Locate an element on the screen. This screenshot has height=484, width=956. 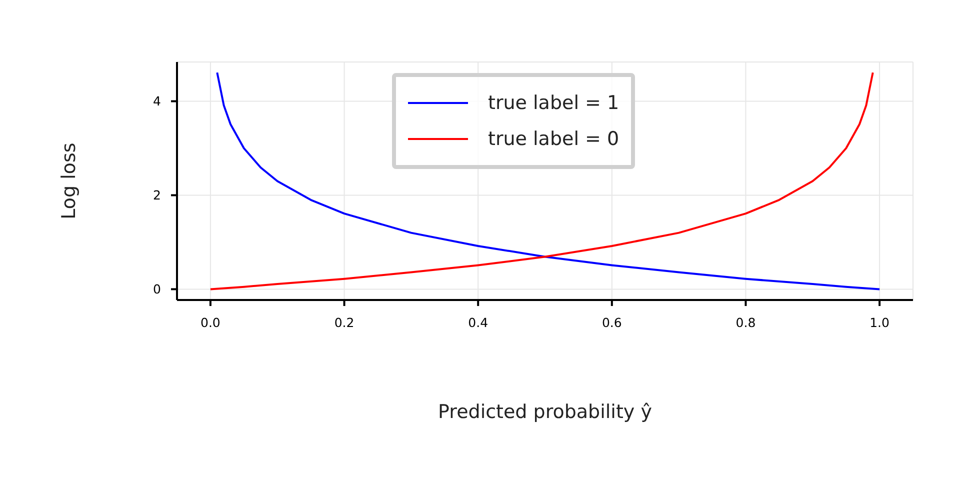
legend-label: true label = 0 is located at coordinates (553, 139).